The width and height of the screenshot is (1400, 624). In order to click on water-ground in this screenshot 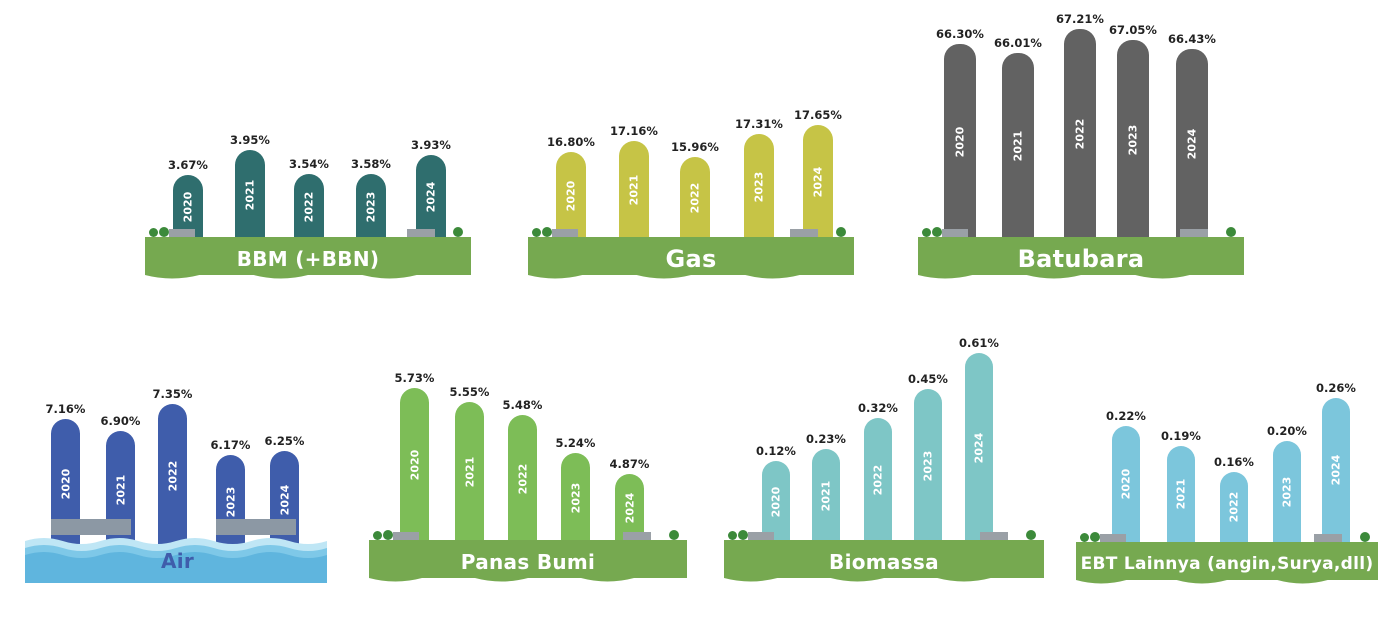, I will do `click(176, 560)`.